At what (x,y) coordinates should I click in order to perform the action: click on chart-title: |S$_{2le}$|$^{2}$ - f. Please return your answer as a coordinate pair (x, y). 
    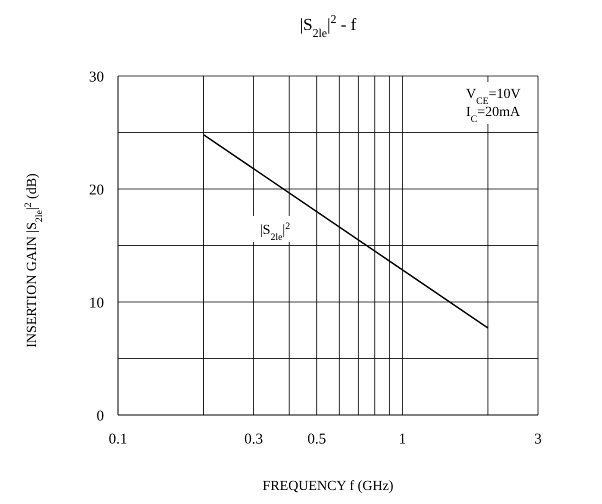
    Looking at the image, I should click on (328, 26).